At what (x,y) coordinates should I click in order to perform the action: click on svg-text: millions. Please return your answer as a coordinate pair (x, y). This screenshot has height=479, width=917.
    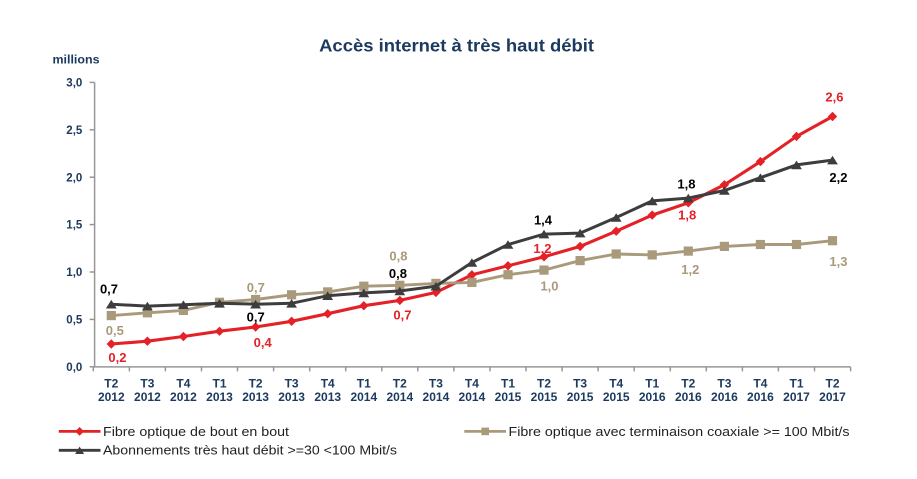
    Looking at the image, I should click on (76, 60).